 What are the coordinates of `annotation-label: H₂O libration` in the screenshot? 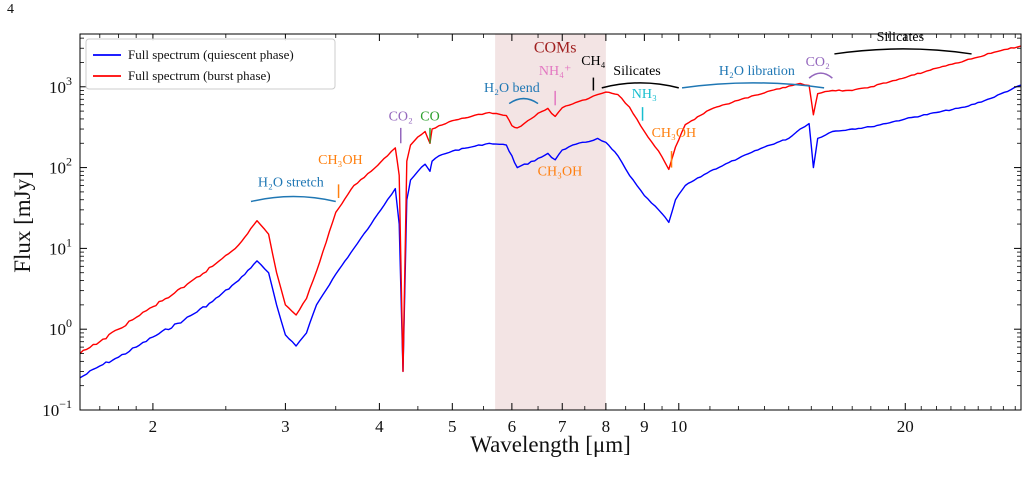 It's located at (757, 71).